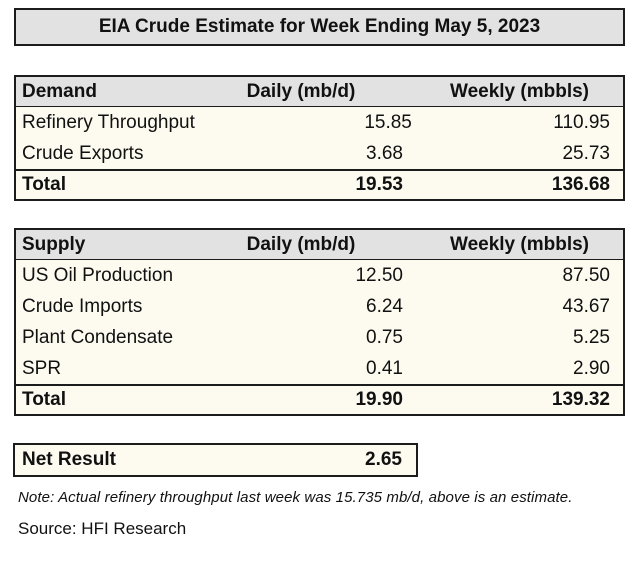  Describe the element at coordinates (384, 153) in the screenshot. I see `daily-value: 3.68` at that location.